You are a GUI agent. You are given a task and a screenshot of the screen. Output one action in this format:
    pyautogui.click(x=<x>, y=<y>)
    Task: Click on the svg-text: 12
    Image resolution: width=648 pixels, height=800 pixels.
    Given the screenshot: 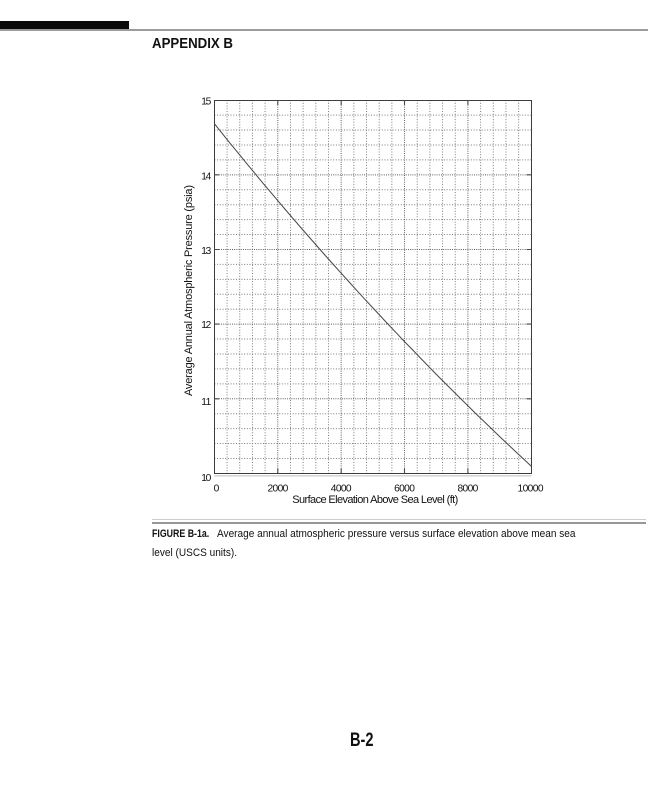 What is the action you would take?
    pyautogui.click(x=206, y=325)
    